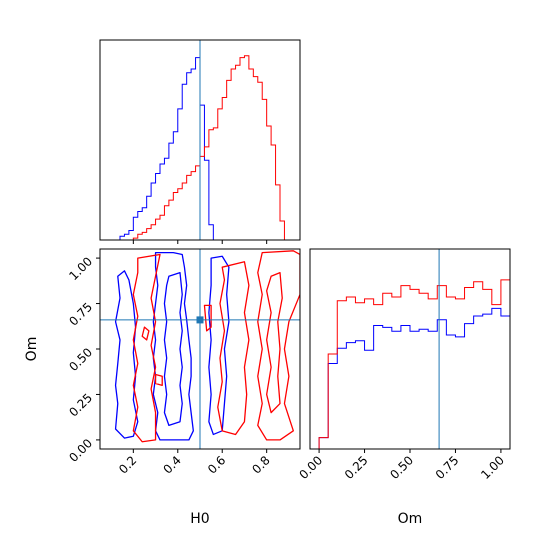 The image size is (550, 550). What do you see at coordinates (199, 519) in the screenshot?
I see `x-axis-label-h0: H0` at bounding box center [199, 519].